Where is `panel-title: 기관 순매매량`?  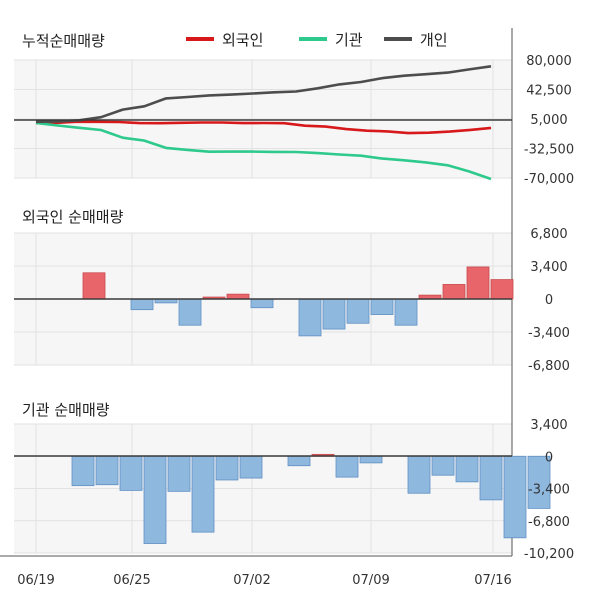 panel-title: 기관 순매매량 is located at coordinates (66, 410).